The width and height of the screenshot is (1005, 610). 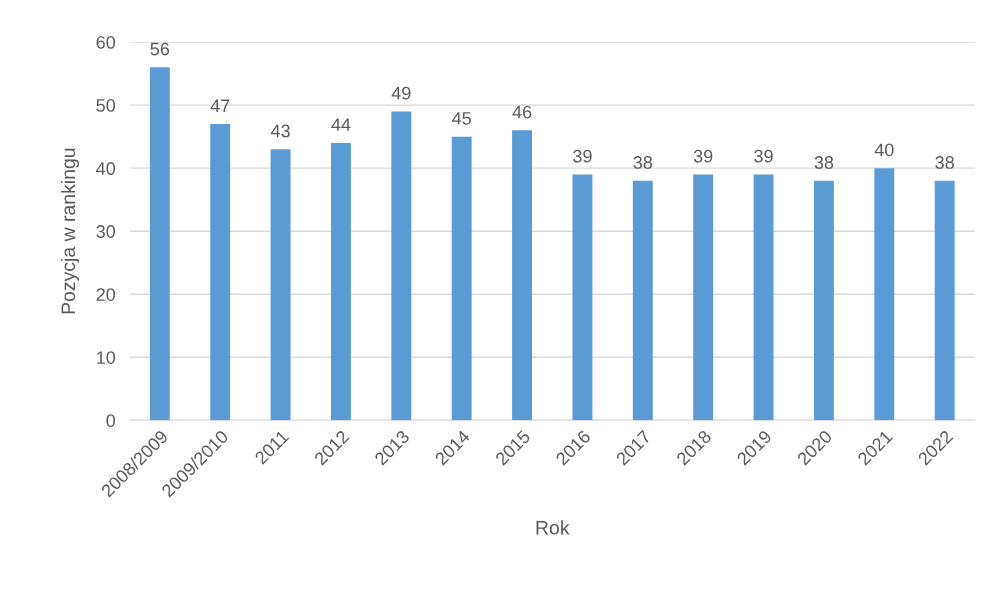 What do you see at coordinates (522, 112) in the screenshot?
I see `data-label: 46` at bounding box center [522, 112].